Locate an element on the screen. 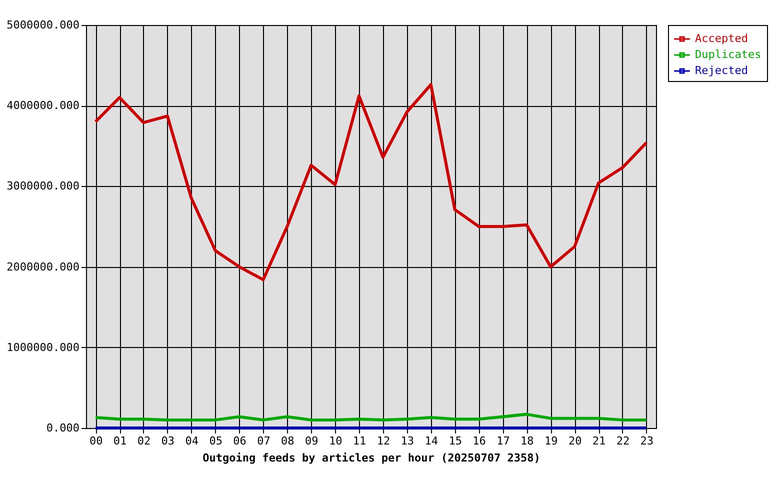  x-tick-label: 22 is located at coordinates (623, 441).